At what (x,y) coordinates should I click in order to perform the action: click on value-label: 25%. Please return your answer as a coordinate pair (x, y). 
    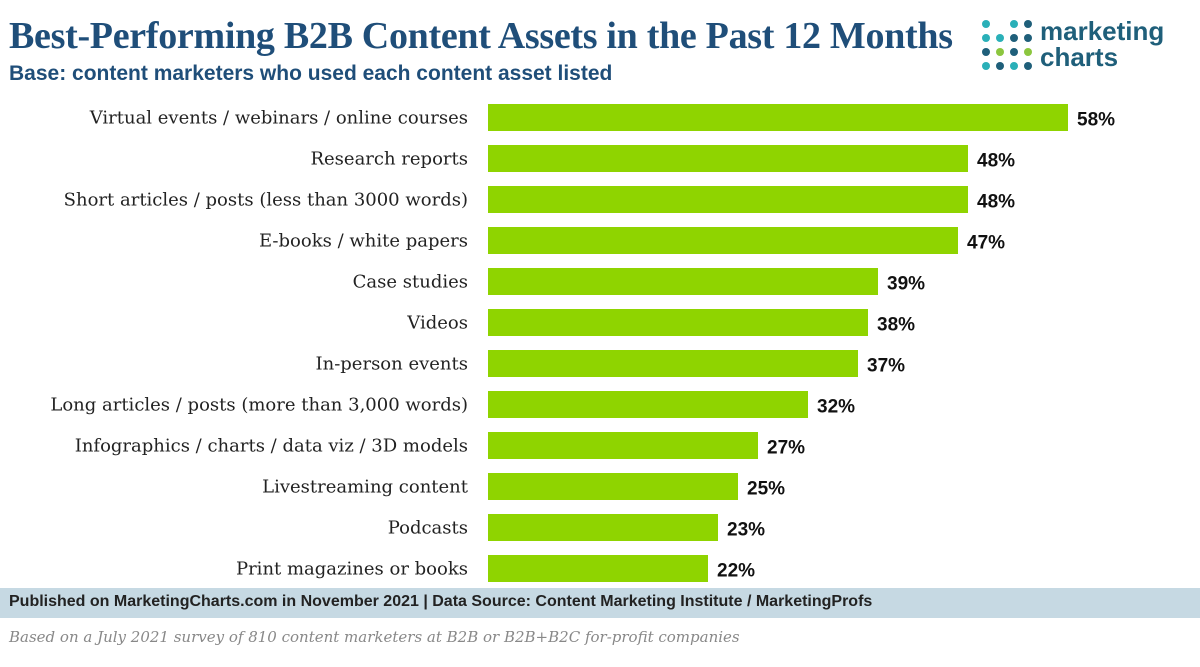
    Looking at the image, I should click on (766, 489).